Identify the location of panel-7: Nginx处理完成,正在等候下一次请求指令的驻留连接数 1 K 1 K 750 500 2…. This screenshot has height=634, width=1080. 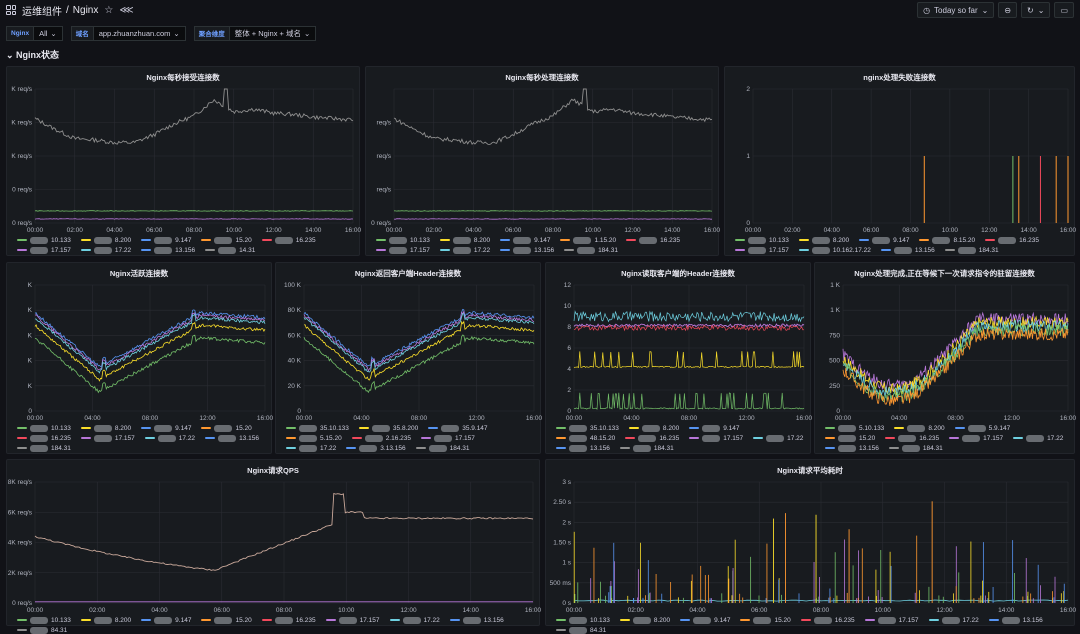
(945, 358).